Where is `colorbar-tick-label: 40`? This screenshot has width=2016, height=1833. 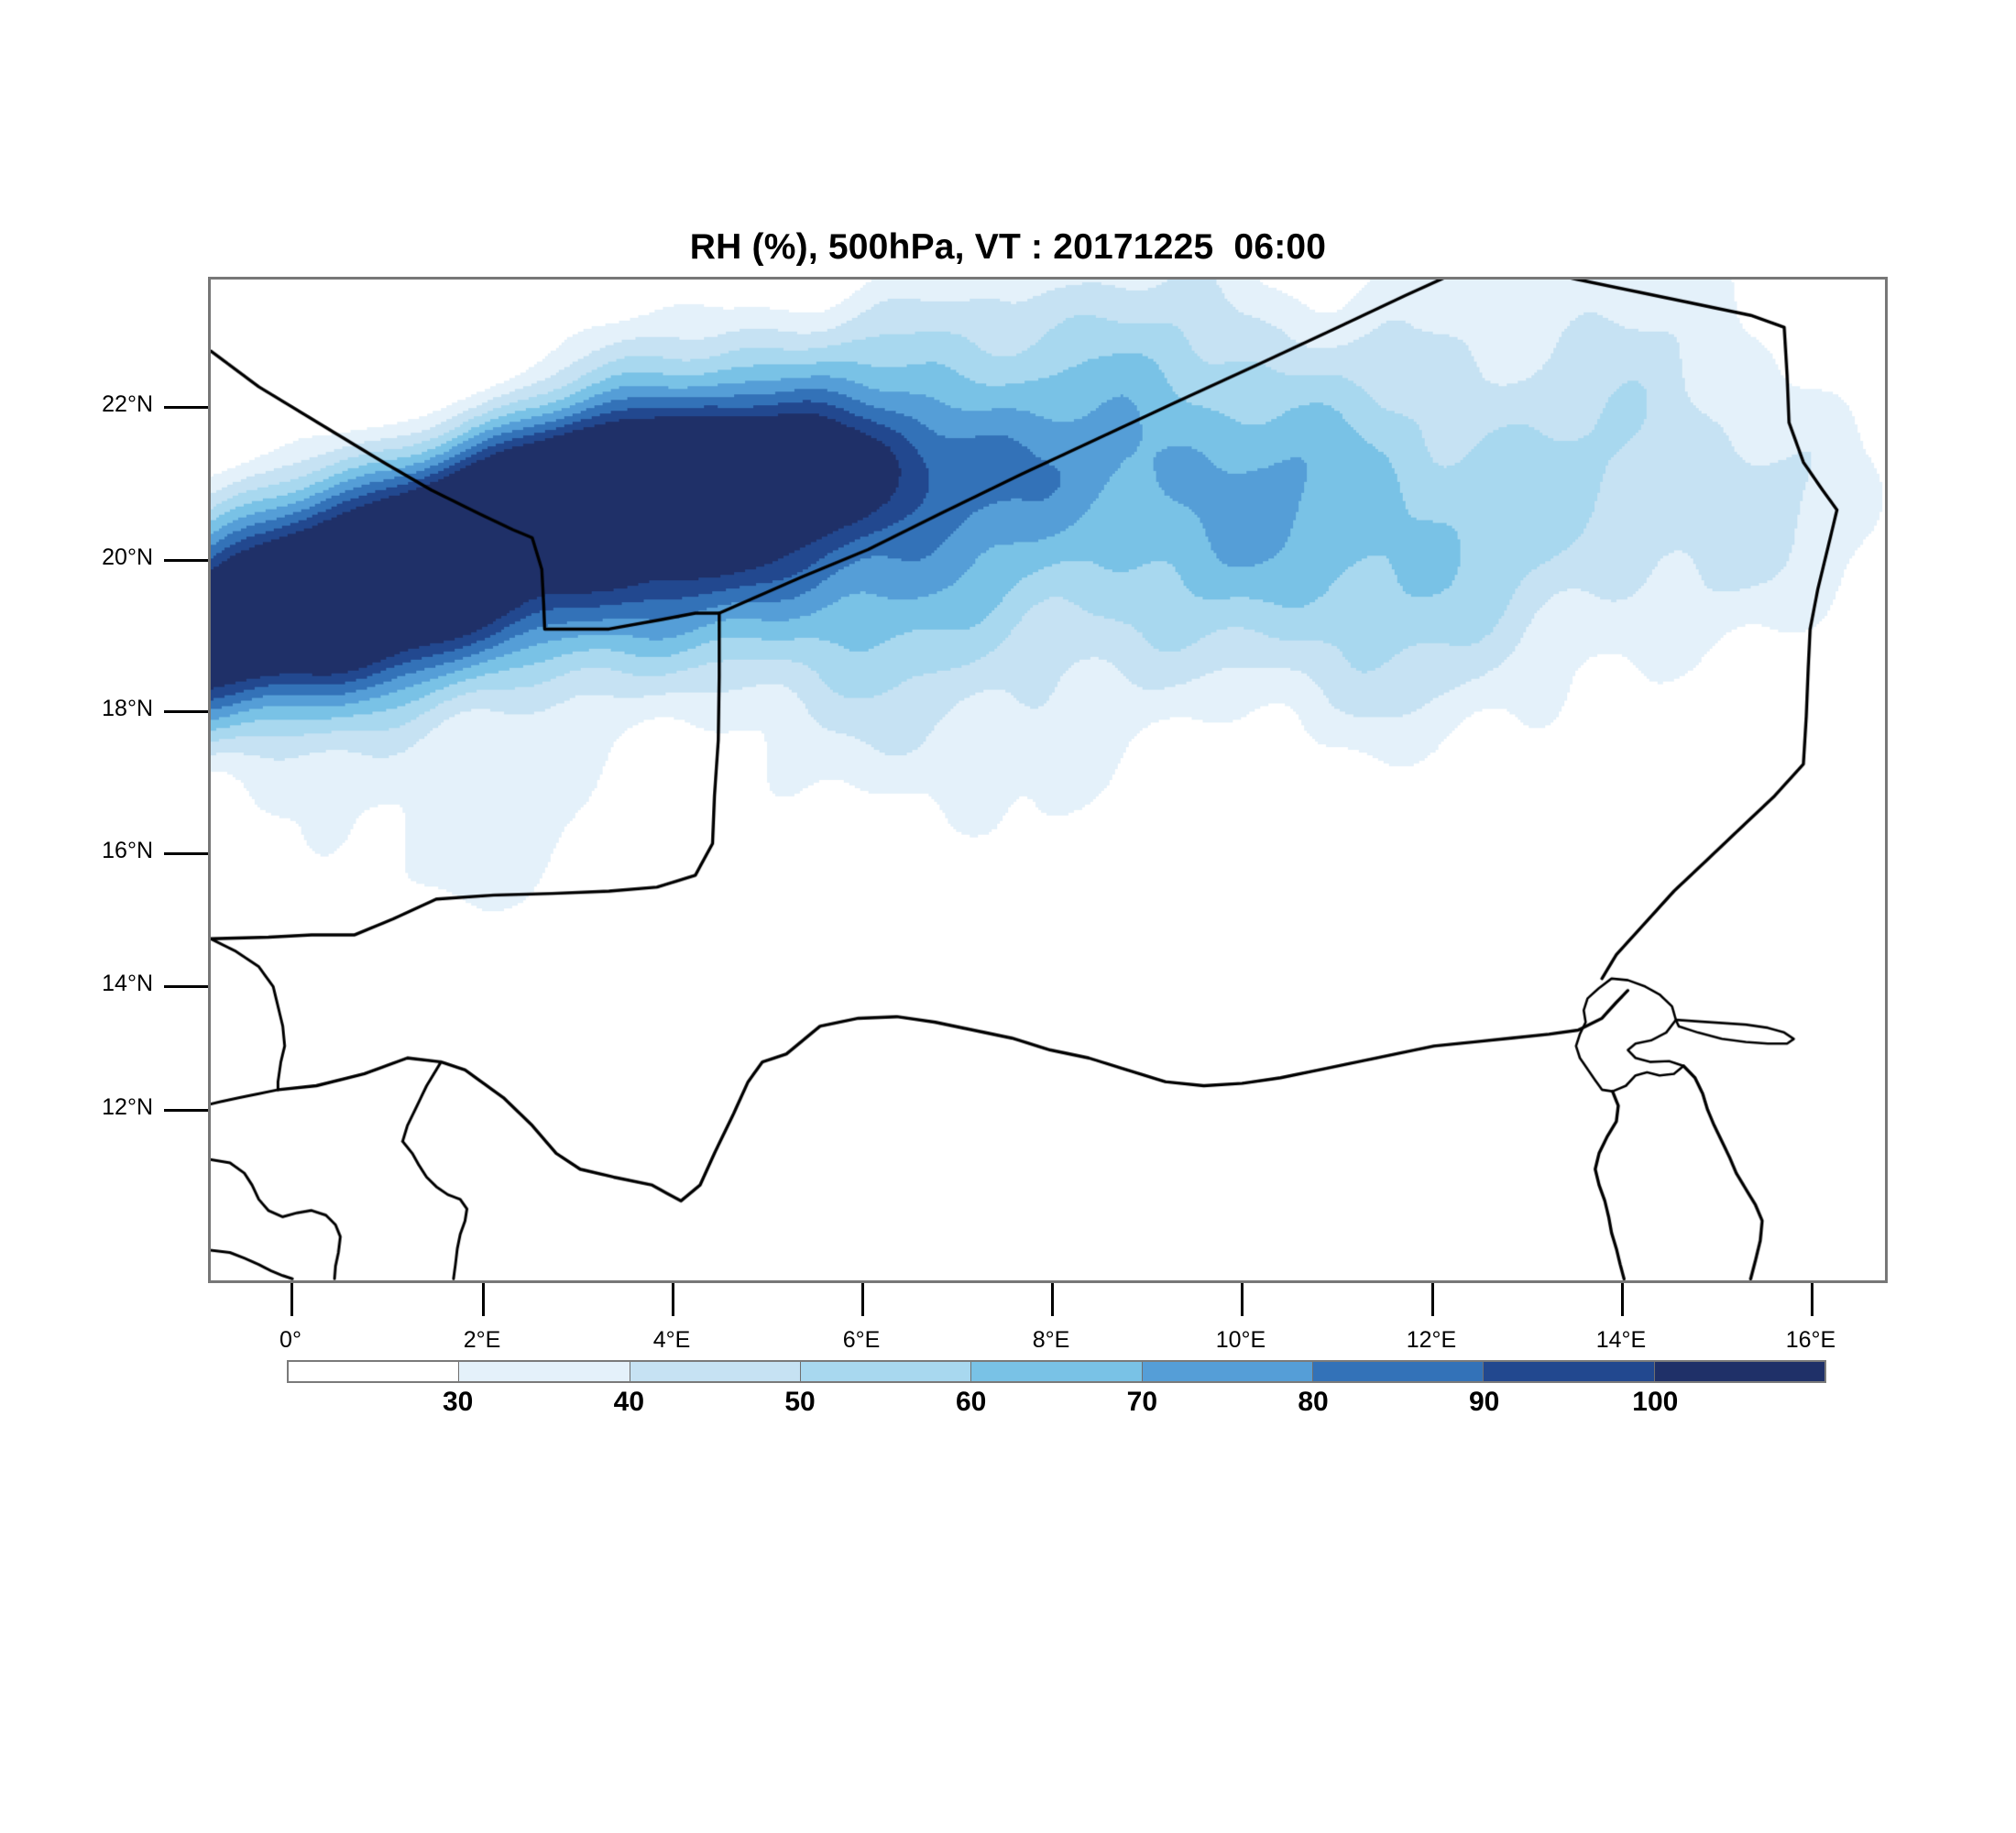
colorbar-tick-label: 40 is located at coordinates (629, 1402).